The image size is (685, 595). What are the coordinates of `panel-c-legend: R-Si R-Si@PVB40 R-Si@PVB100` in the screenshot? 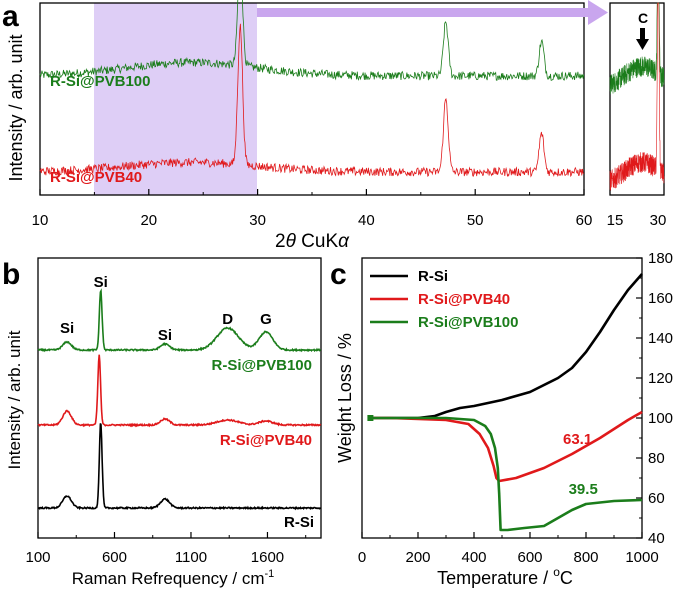 It's located at (444, 299).